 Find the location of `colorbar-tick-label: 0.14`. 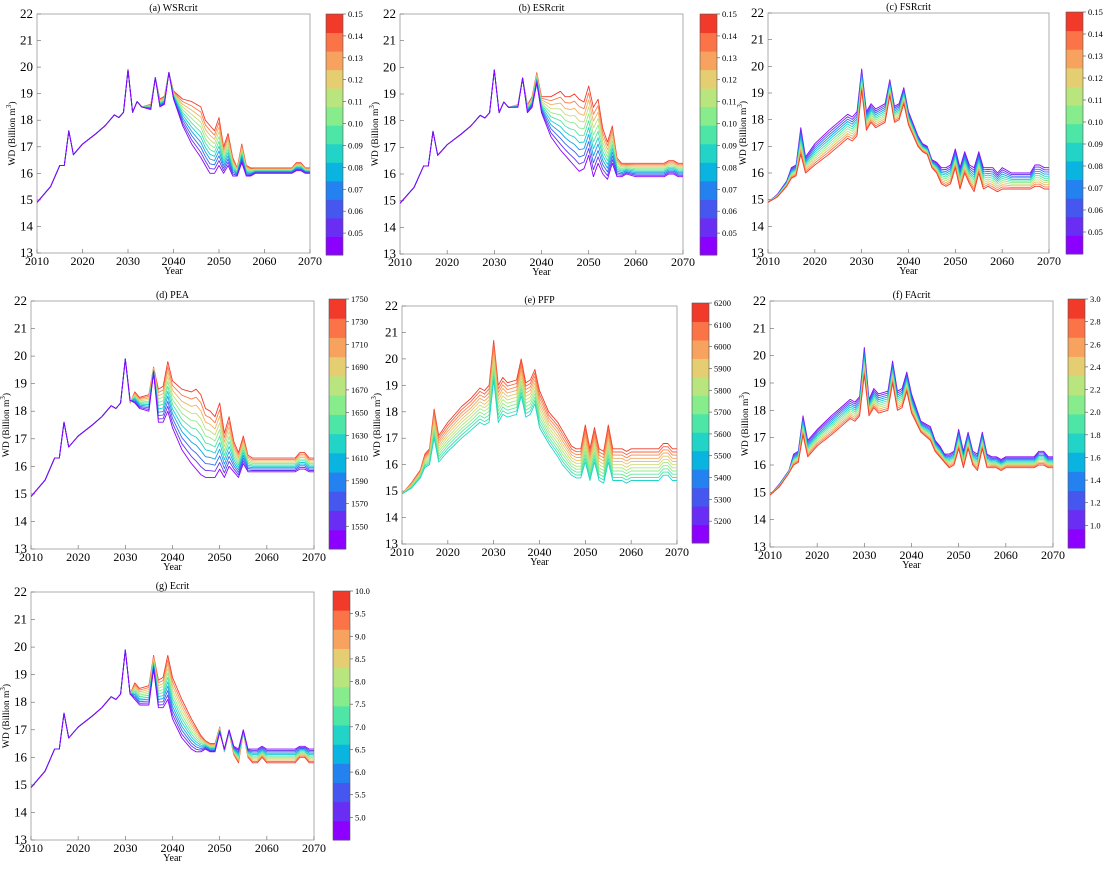

colorbar-tick-label: 0.14 is located at coordinates (730, 36).